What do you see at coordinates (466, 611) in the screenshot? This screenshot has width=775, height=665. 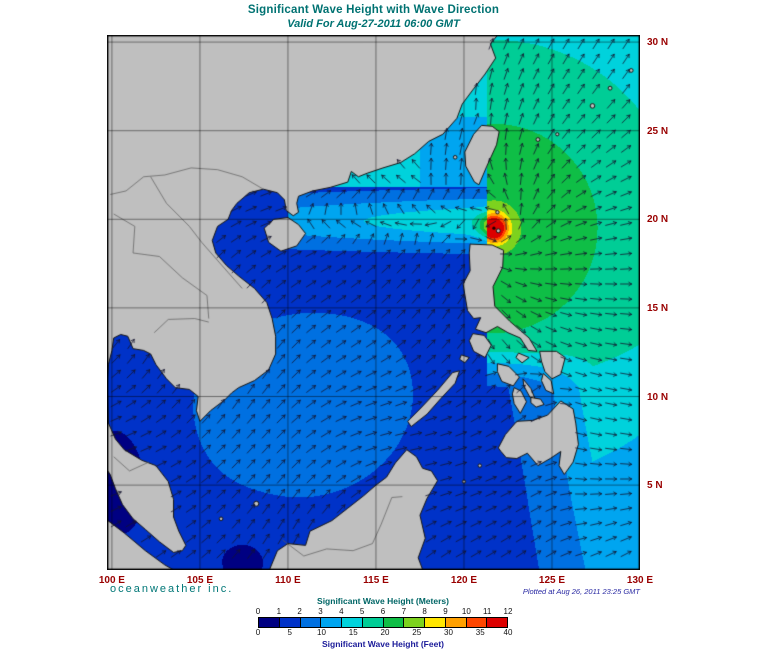 I see `legend-meters-tick: 10` at bounding box center [466, 611].